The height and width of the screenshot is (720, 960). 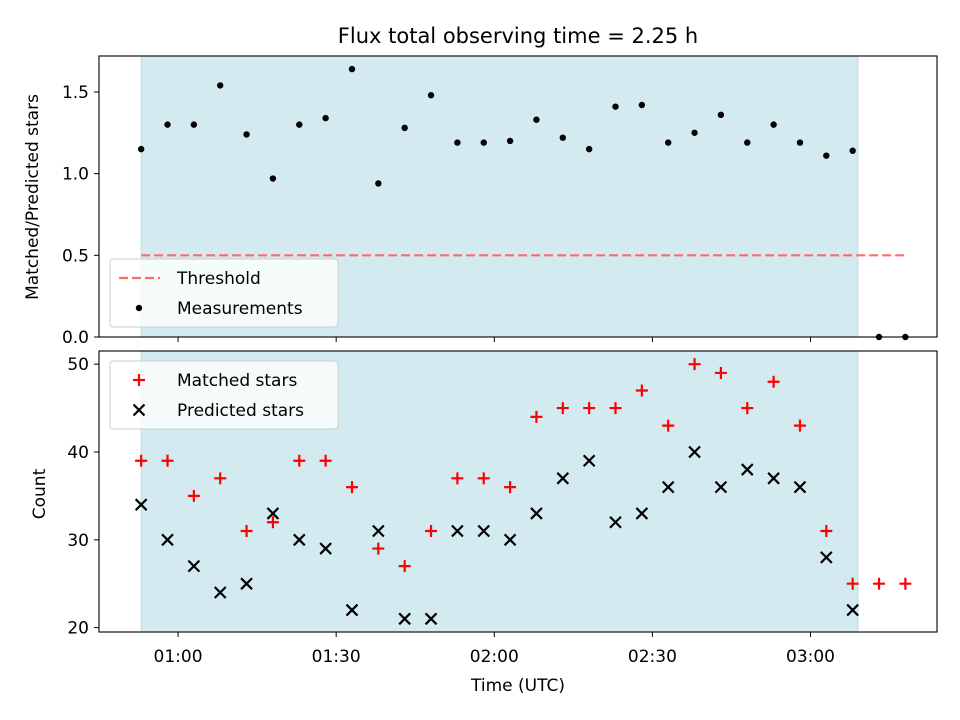 What do you see at coordinates (139, 380) in the screenshot?
I see `matched-stars-legend-marker` at bounding box center [139, 380].